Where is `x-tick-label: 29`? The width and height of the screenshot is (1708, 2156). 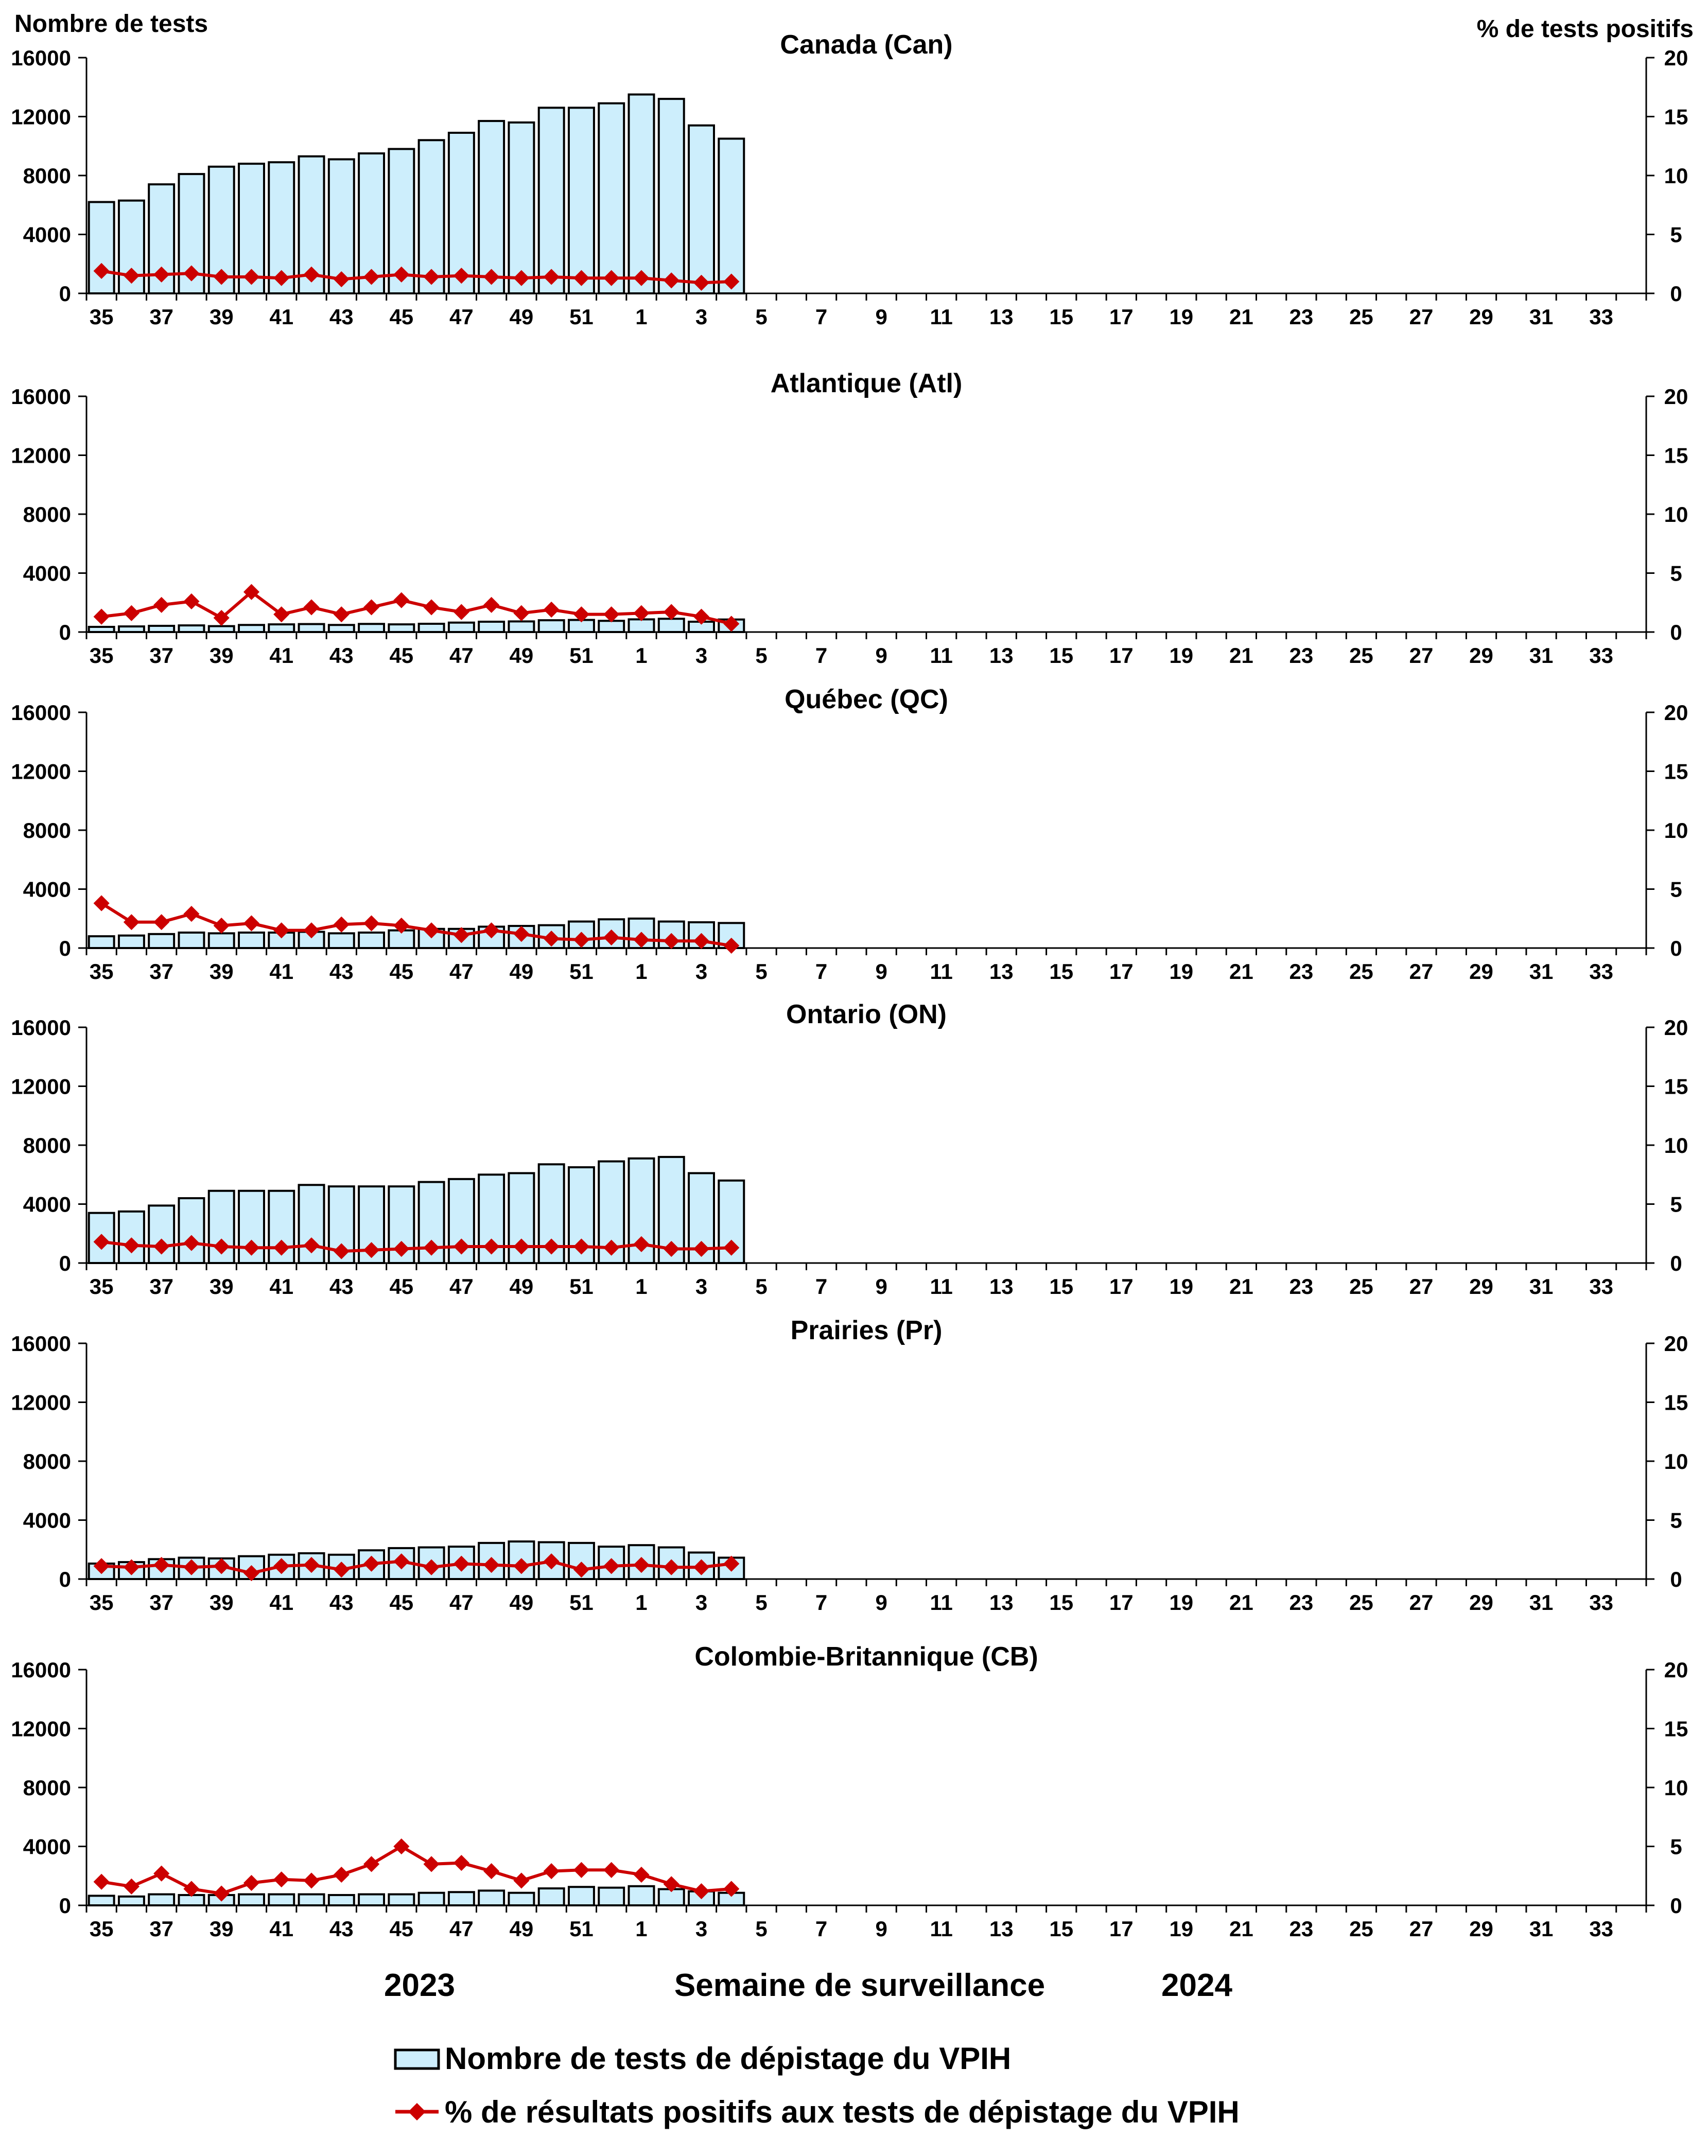
x-tick-label: 29 is located at coordinates (1481, 317).